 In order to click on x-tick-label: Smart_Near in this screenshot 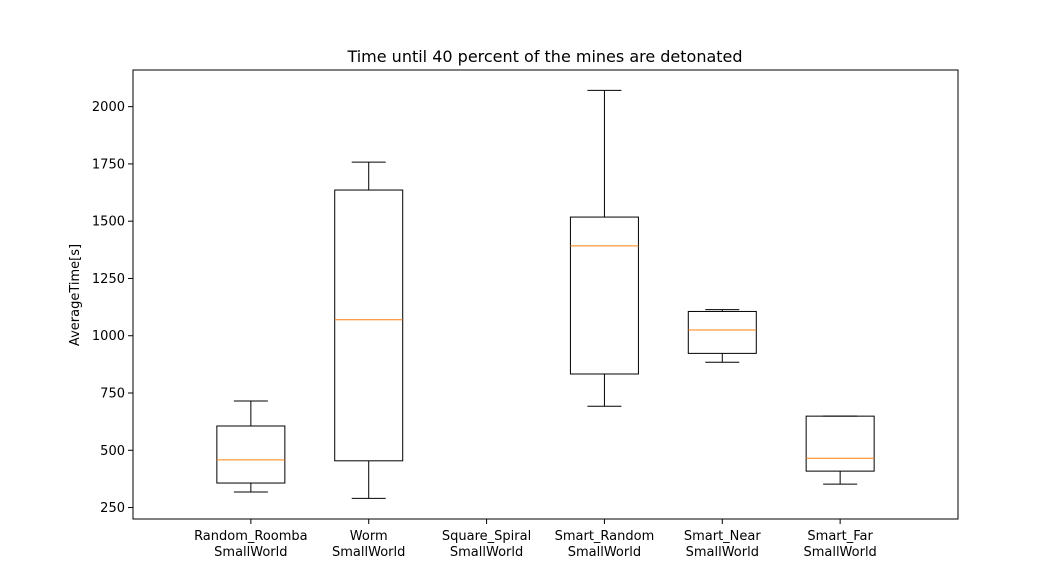, I will do `click(723, 536)`.